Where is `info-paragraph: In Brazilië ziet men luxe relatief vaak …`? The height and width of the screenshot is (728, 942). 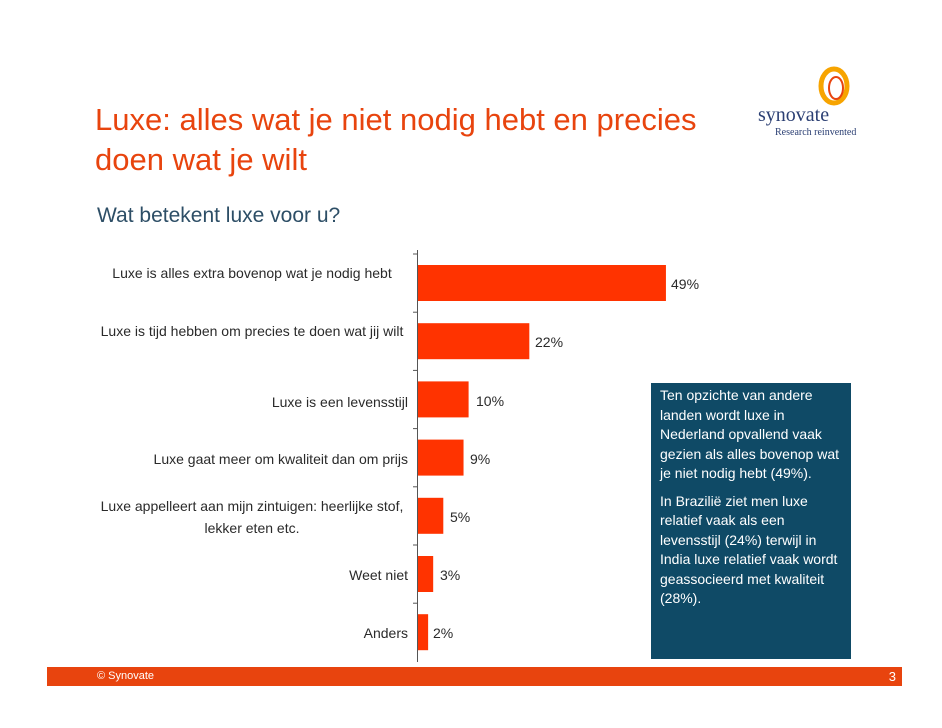 info-paragraph: In Brazilië ziet men luxe relatief vaak … is located at coordinates (749, 549).